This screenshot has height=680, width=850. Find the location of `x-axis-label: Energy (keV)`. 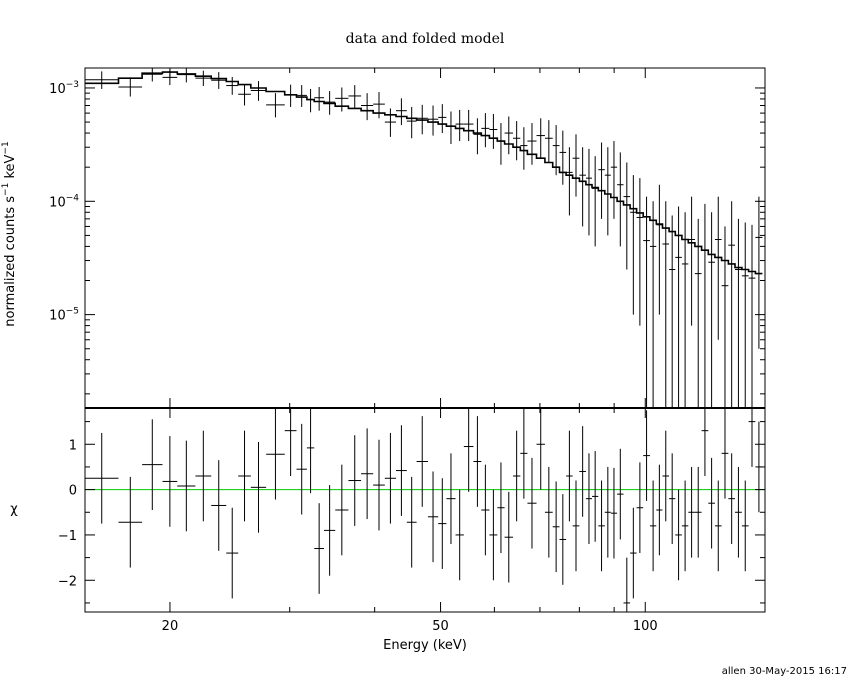

x-axis-label: Energy (keV) is located at coordinates (425, 645).